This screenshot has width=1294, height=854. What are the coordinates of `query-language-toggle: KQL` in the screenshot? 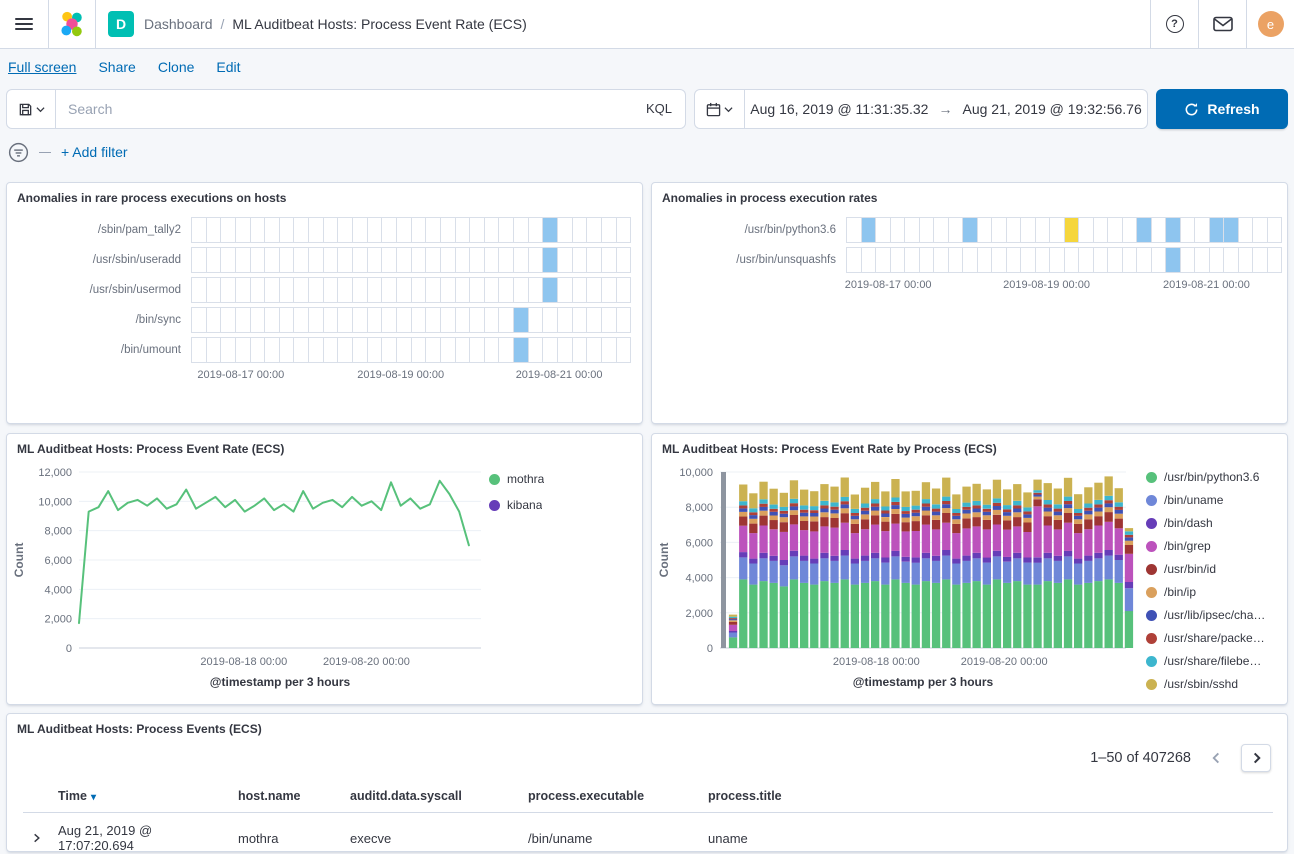 It's located at (658, 108).